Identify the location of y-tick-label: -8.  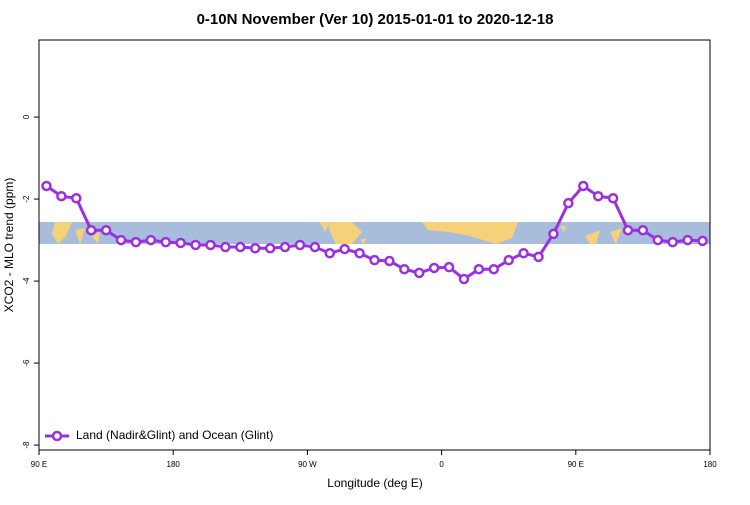
(26, 445).